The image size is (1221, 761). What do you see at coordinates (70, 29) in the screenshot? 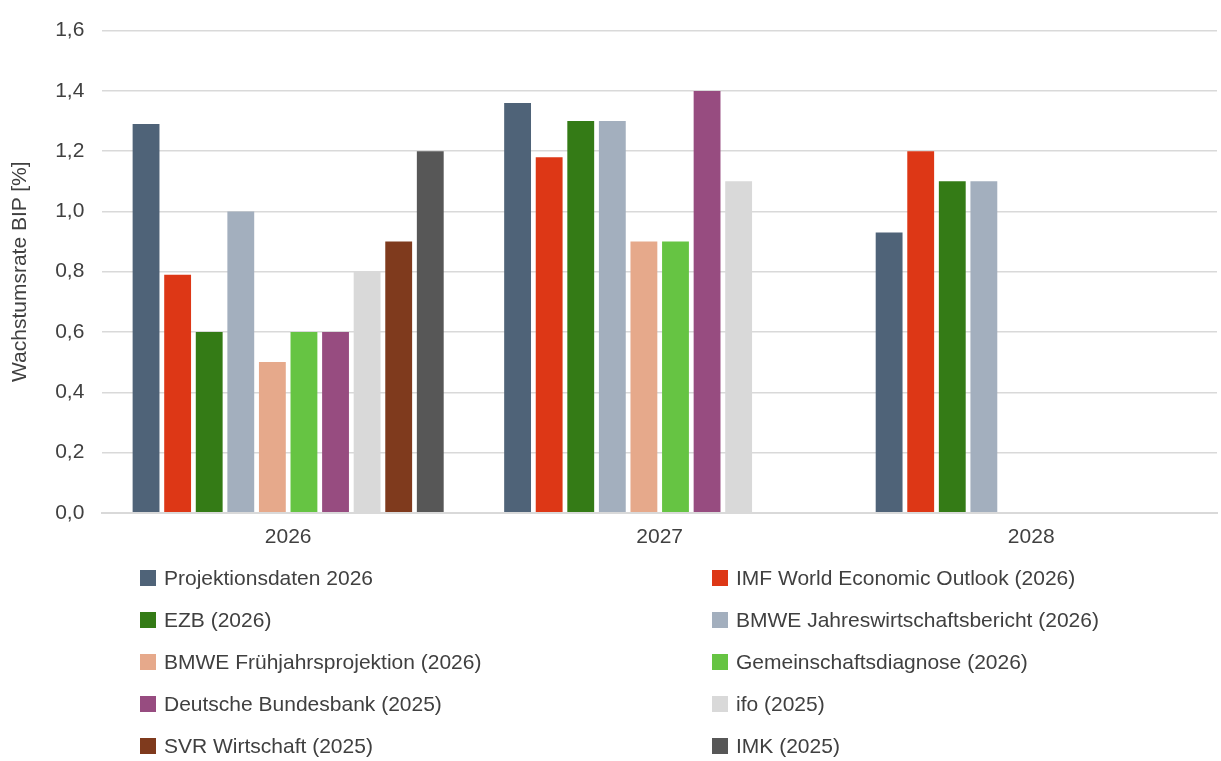
I see `y-tick-label: 1,6` at bounding box center [70, 29].